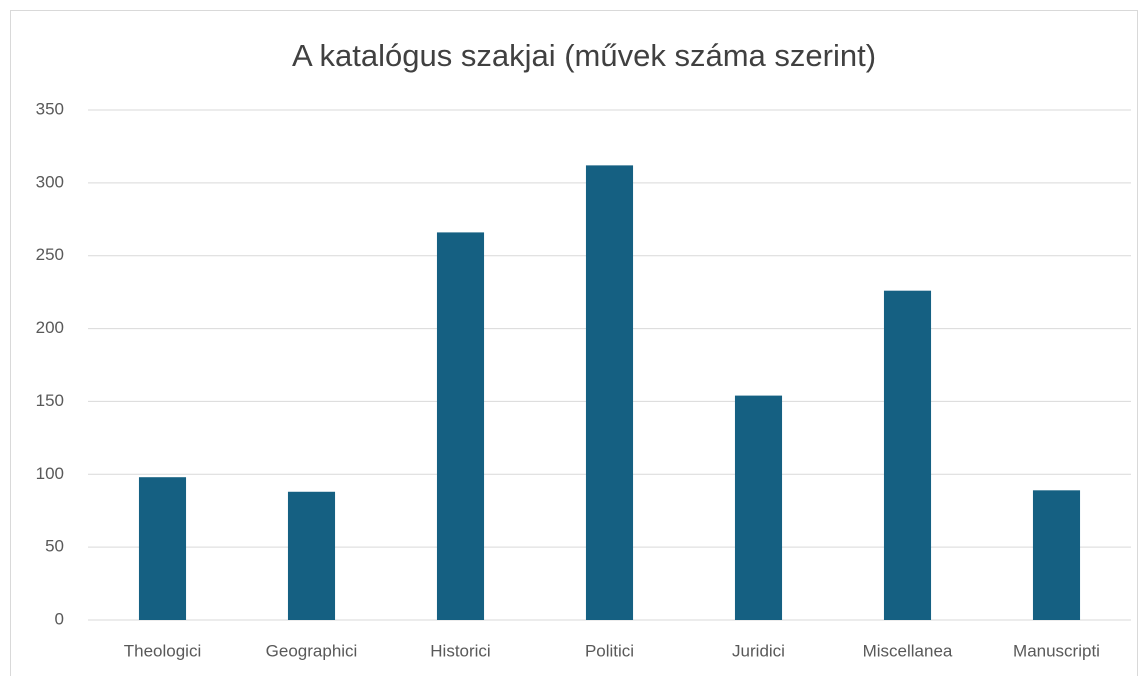 The height and width of the screenshot is (676, 1148). I want to click on x-tick-label: Politici, so click(609, 650).